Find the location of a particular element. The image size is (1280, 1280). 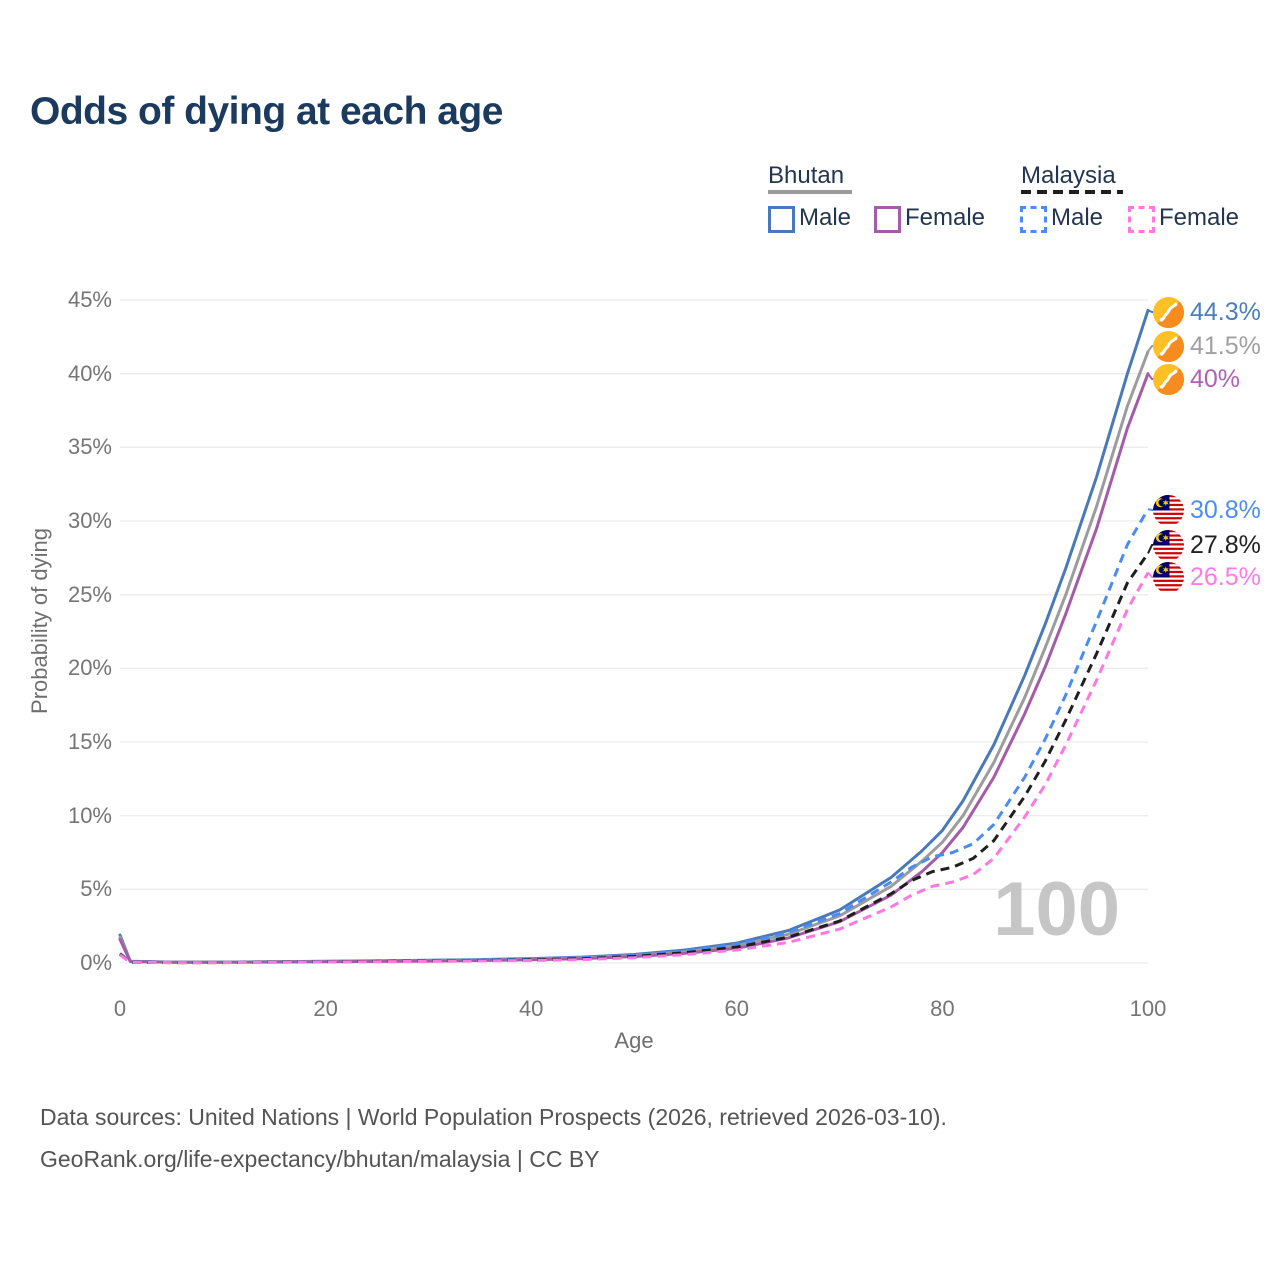

x-axis-title: Age is located at coordinates (634, 1040).